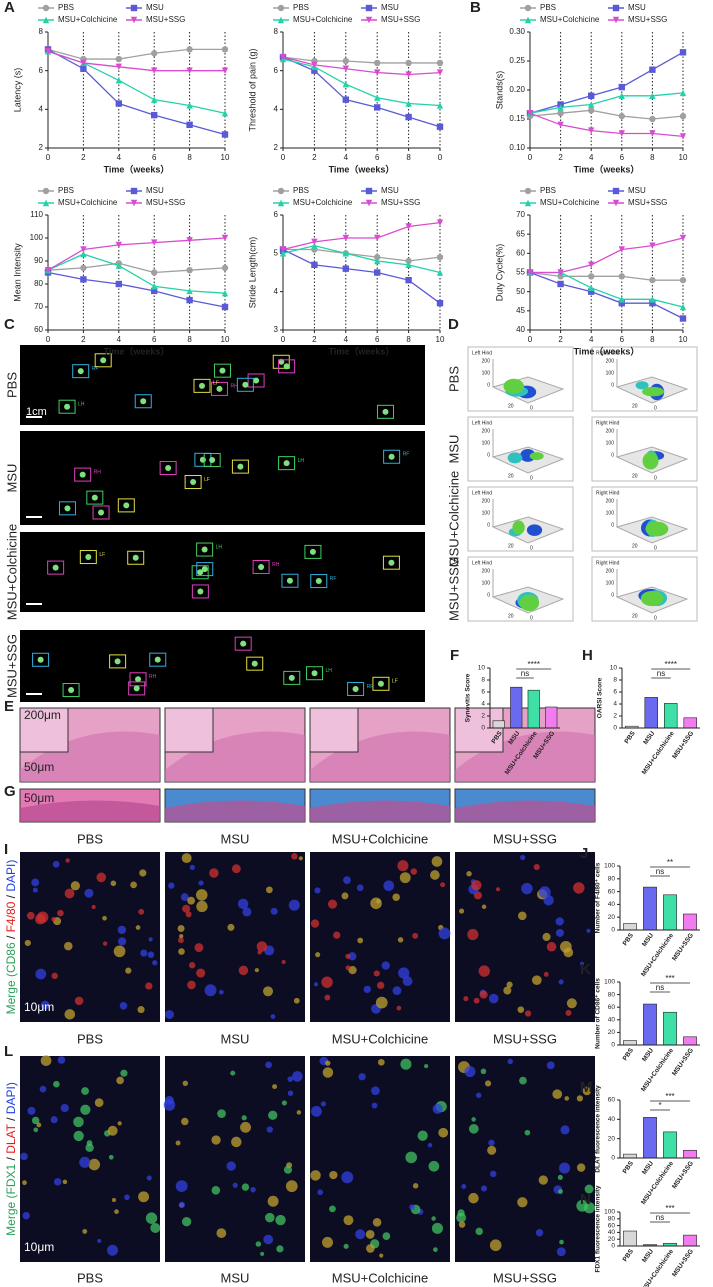 This screenshot has height=1287, width=713. I want to click on y-tick-label: 40, so click(520, 329).